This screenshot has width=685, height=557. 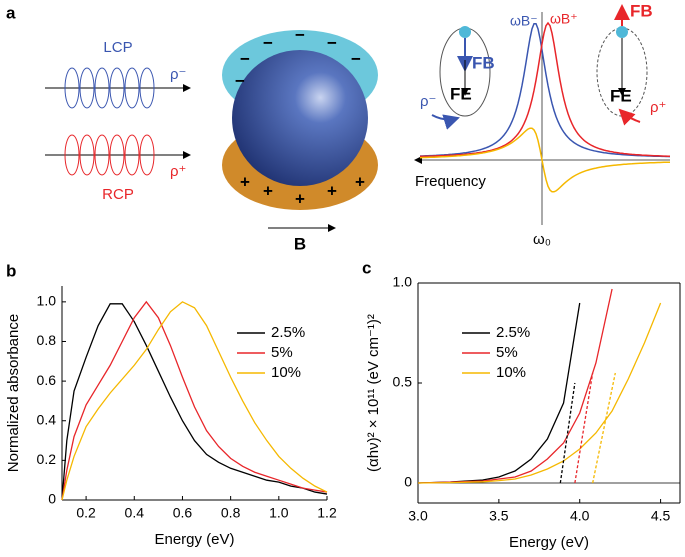 I want to click on field-label: B, so click(x=300, y=243).